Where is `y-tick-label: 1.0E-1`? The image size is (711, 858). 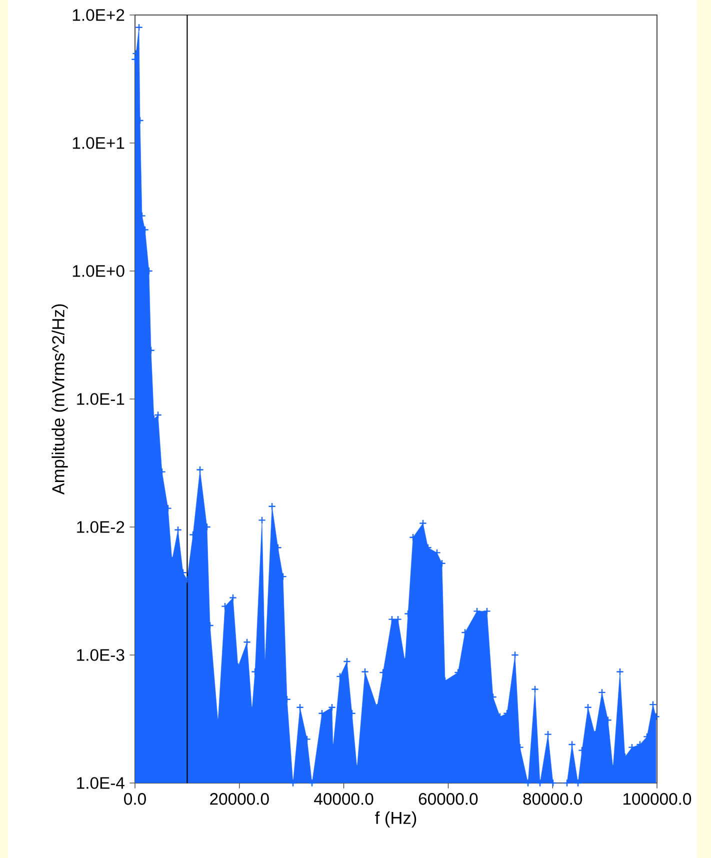 y-tick-label: 1.0E-1 is located at coordinates (100, 399).